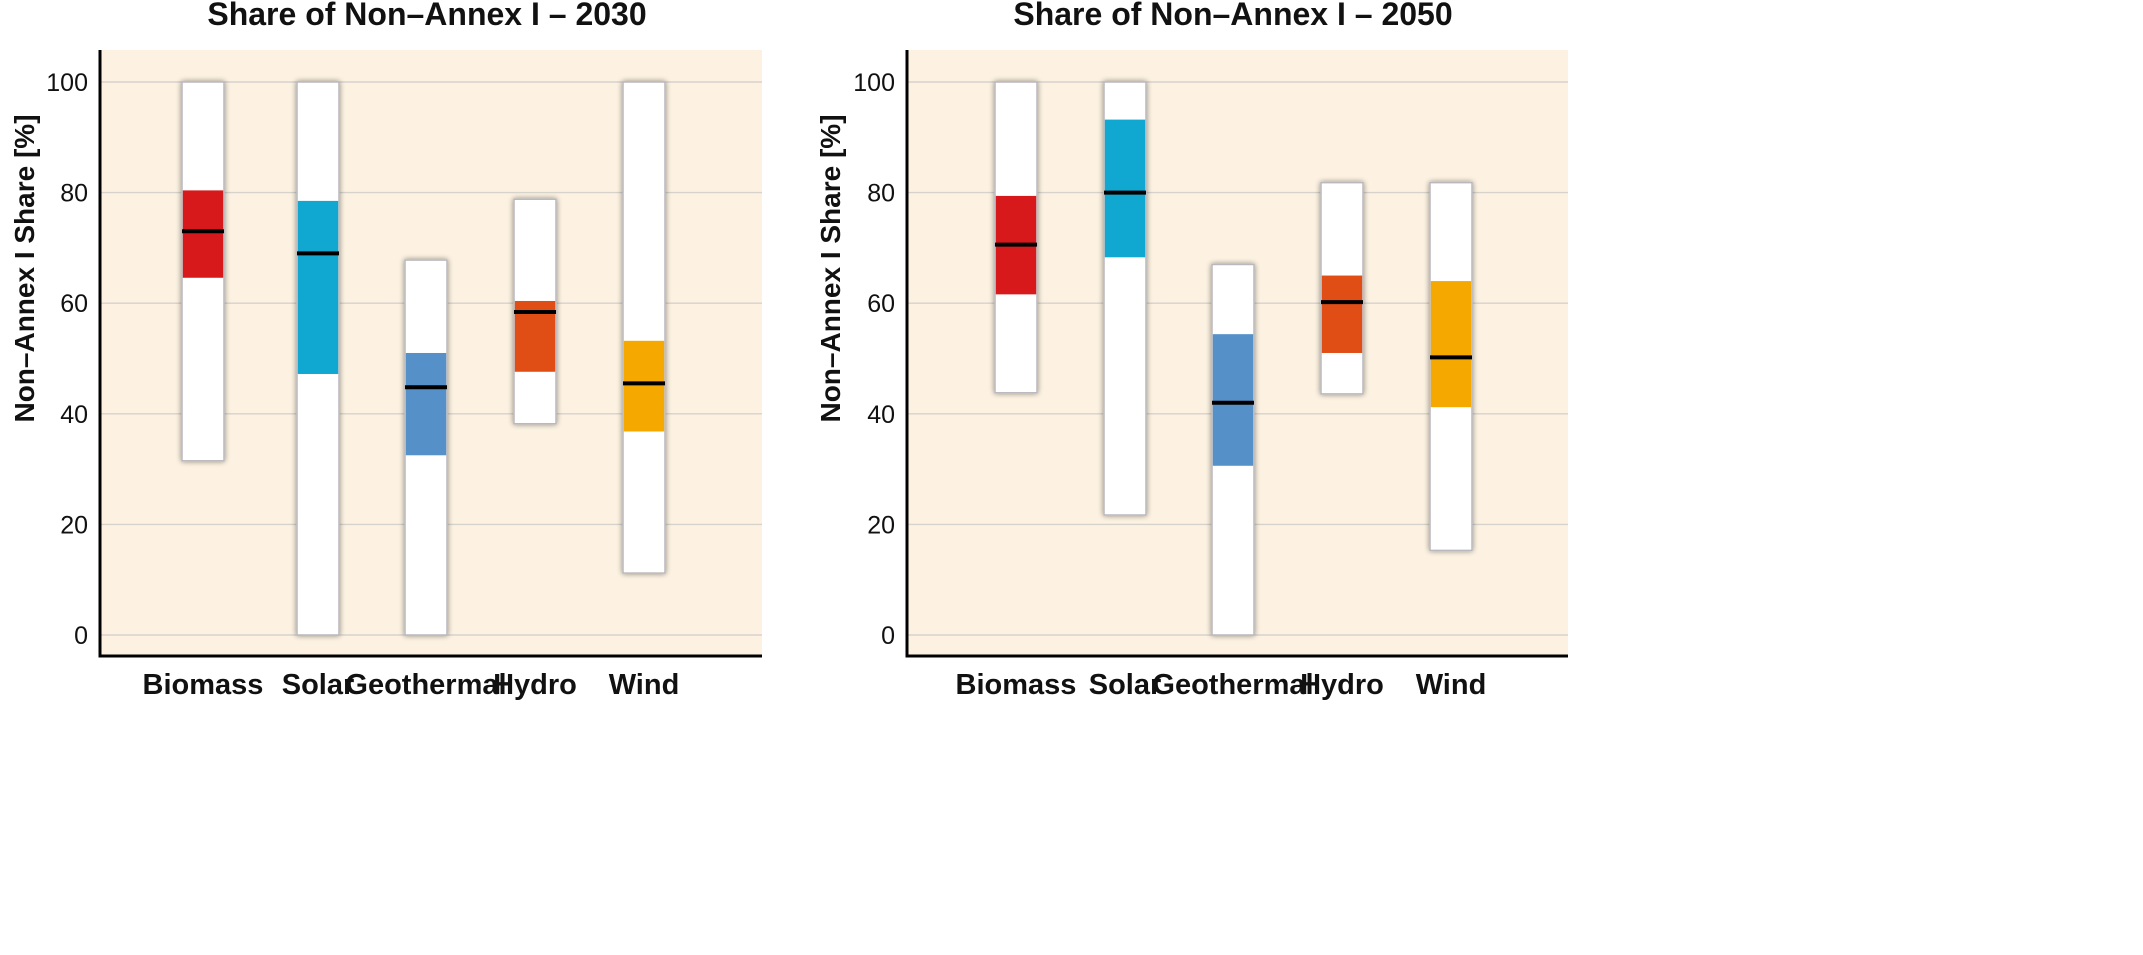 This screenshot has height=955, width=2143. What do you see at coordinates (1232, 16) in the screenshot?
I see `chart-title: Share of Non–Annex I – 2050` at bounding box center [1232, 16].